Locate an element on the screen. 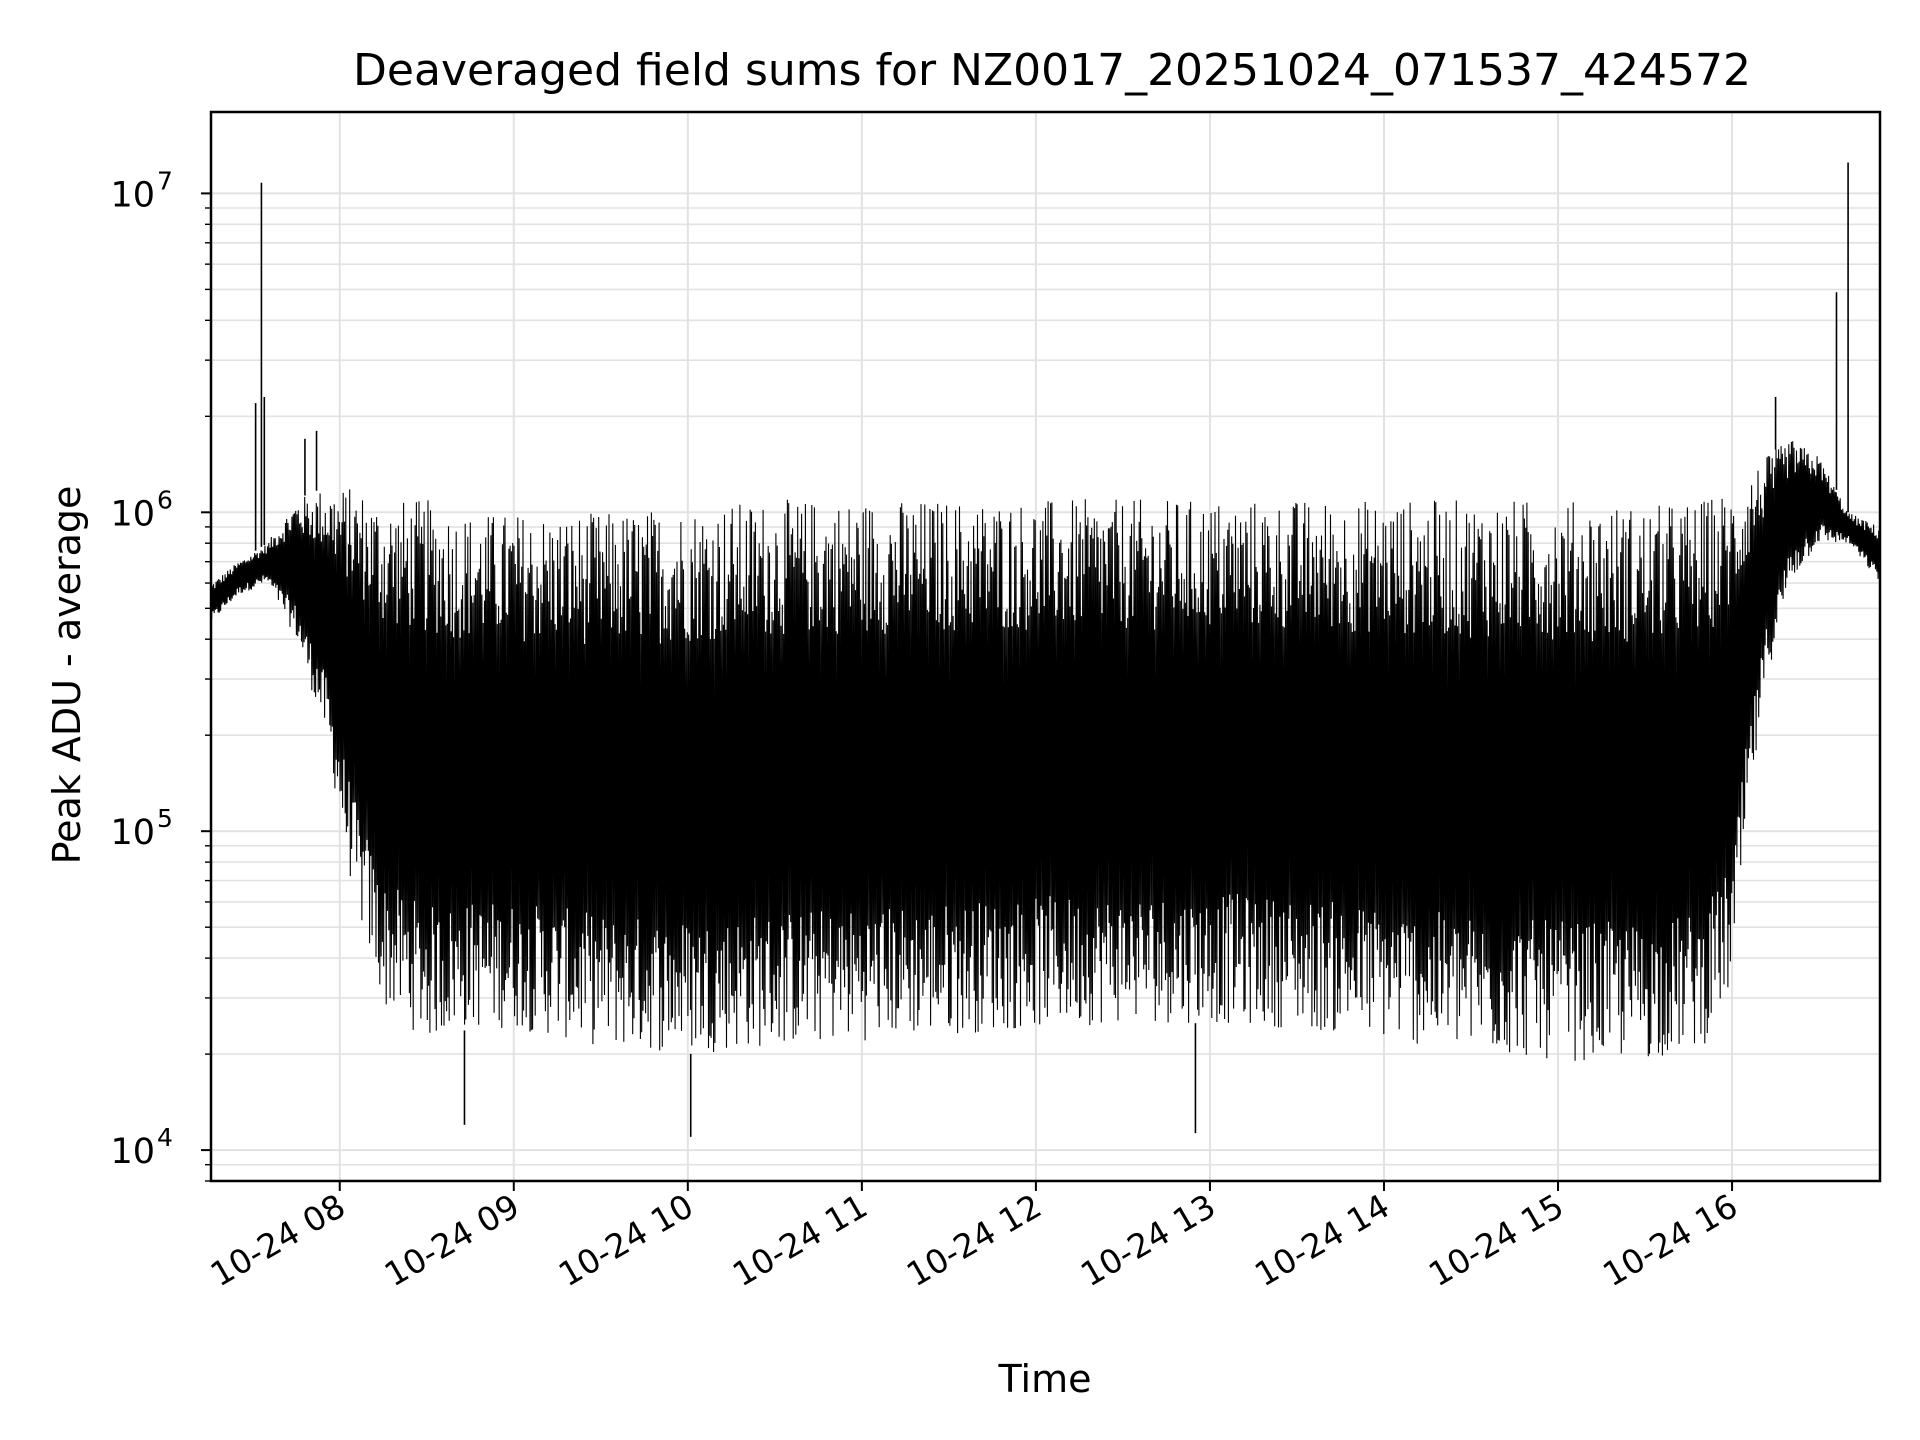  y-tick-label-exponent: 6 is located at coordinates (165, 499).